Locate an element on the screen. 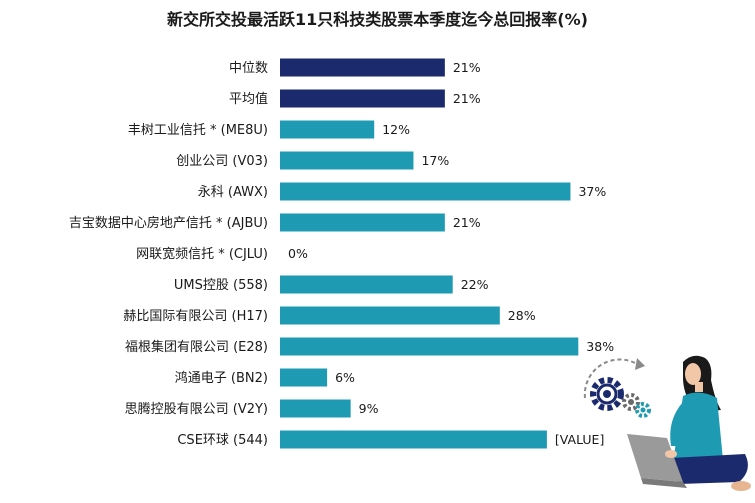 This screenshot has height=503, width=755. laptop-icon is located at coordinates (657, 461).